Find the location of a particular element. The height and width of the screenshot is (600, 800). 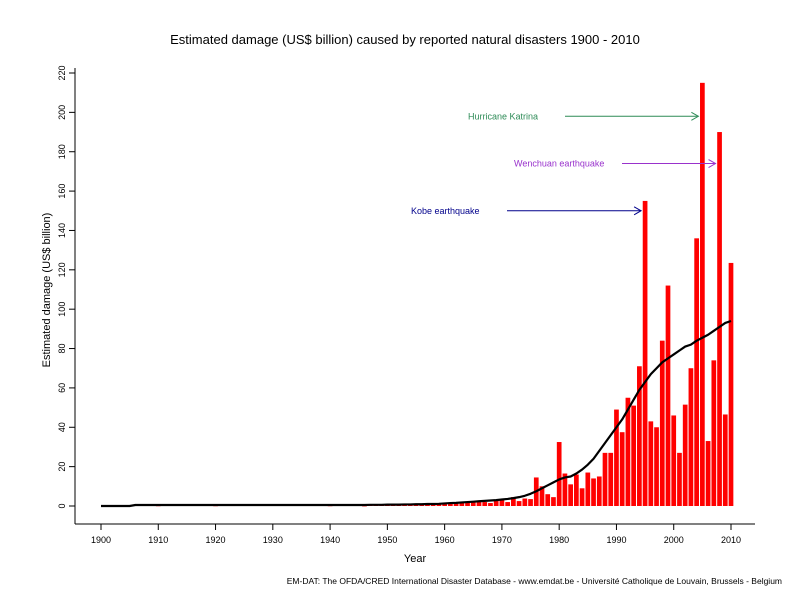

annotation-label: Hurricane Katrina is located at coordinates (503, 116).